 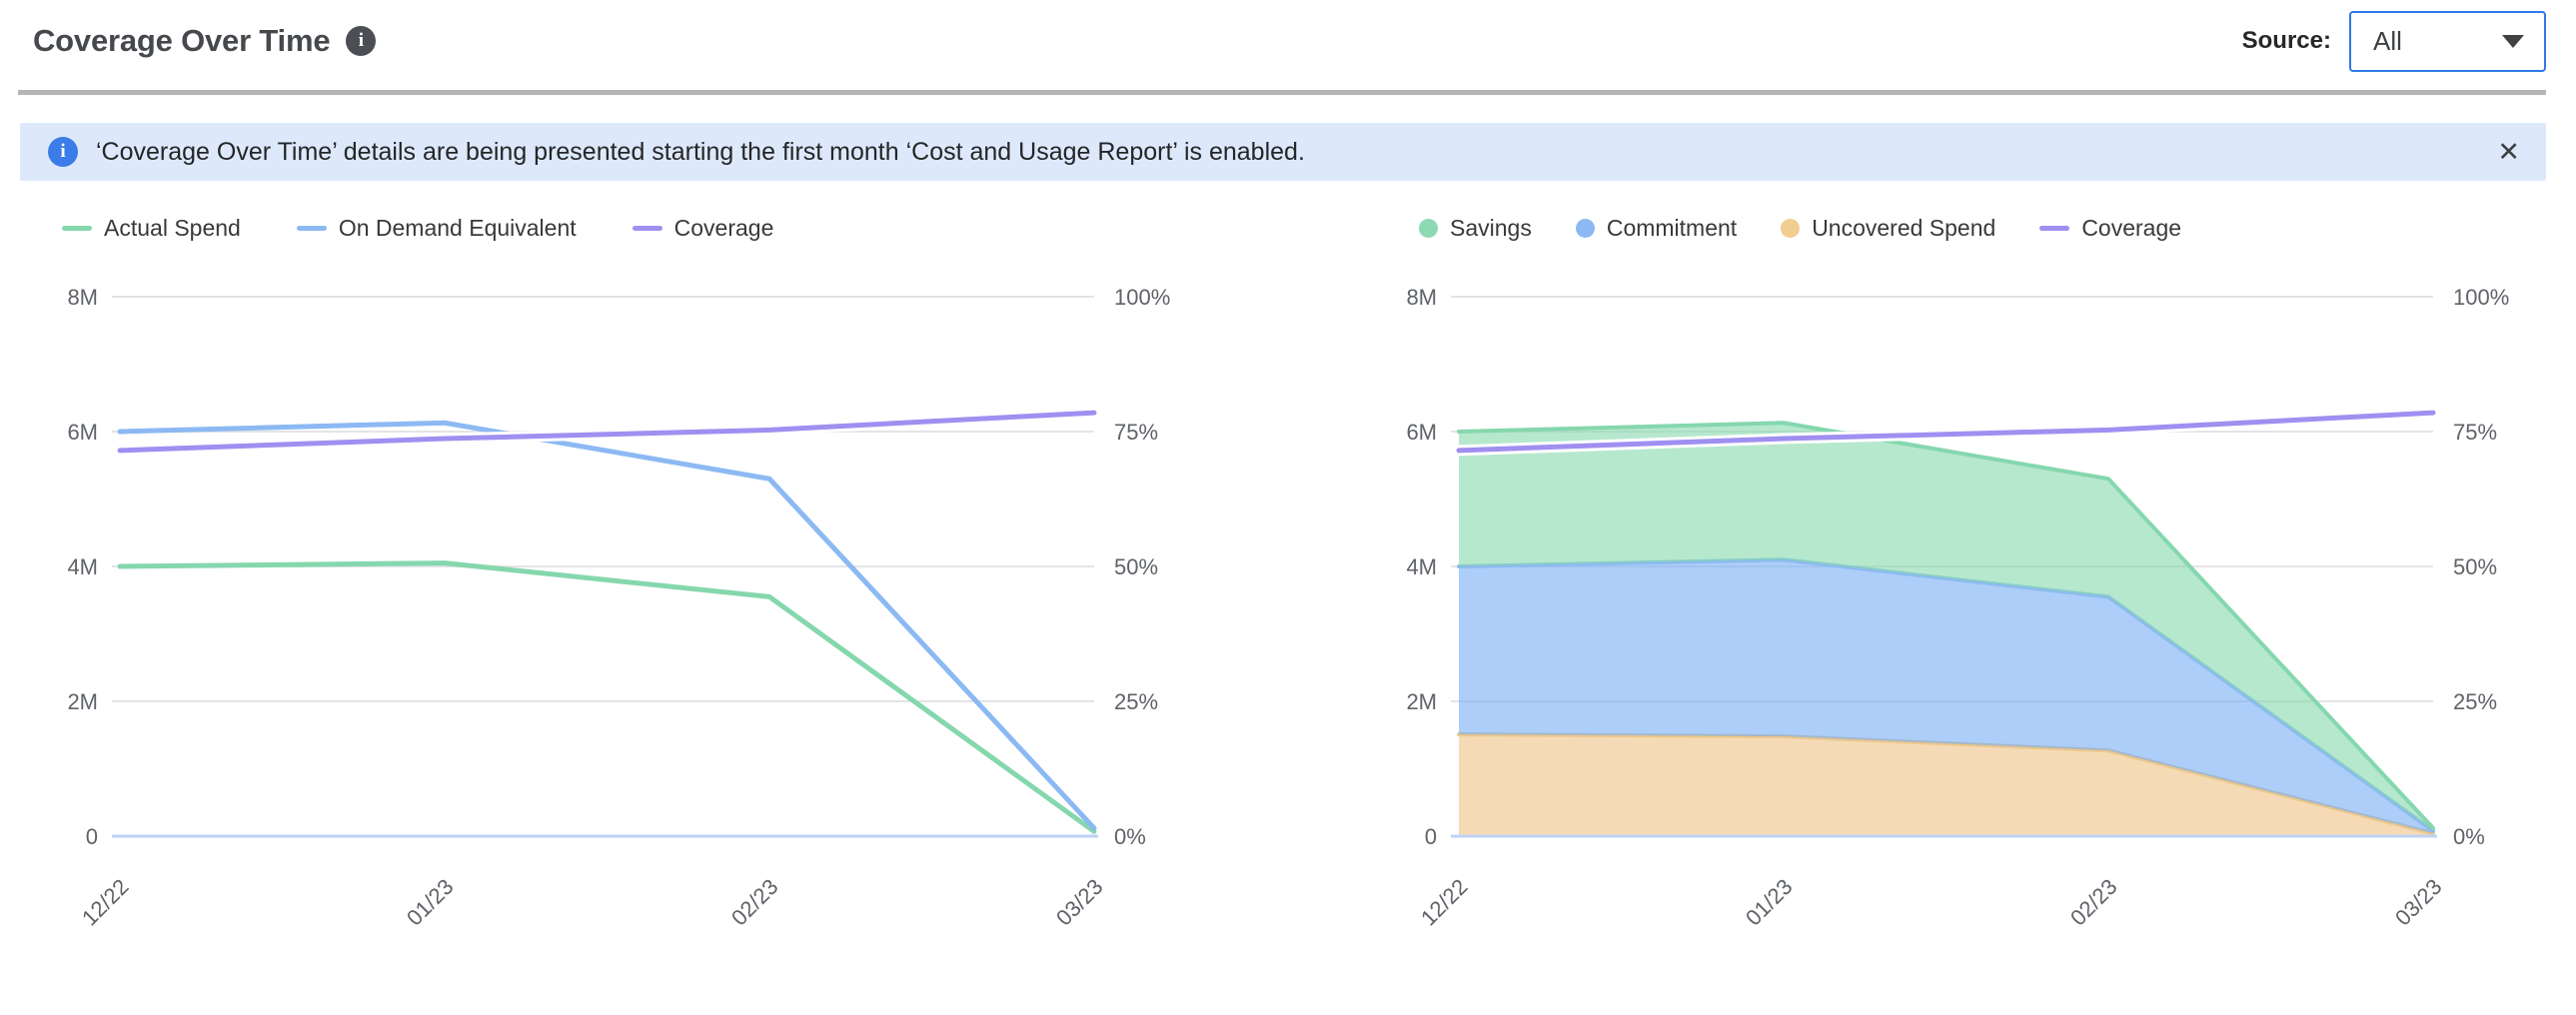 I want to click on legend-item-savings: Savings, so click(x=1475, y=229).